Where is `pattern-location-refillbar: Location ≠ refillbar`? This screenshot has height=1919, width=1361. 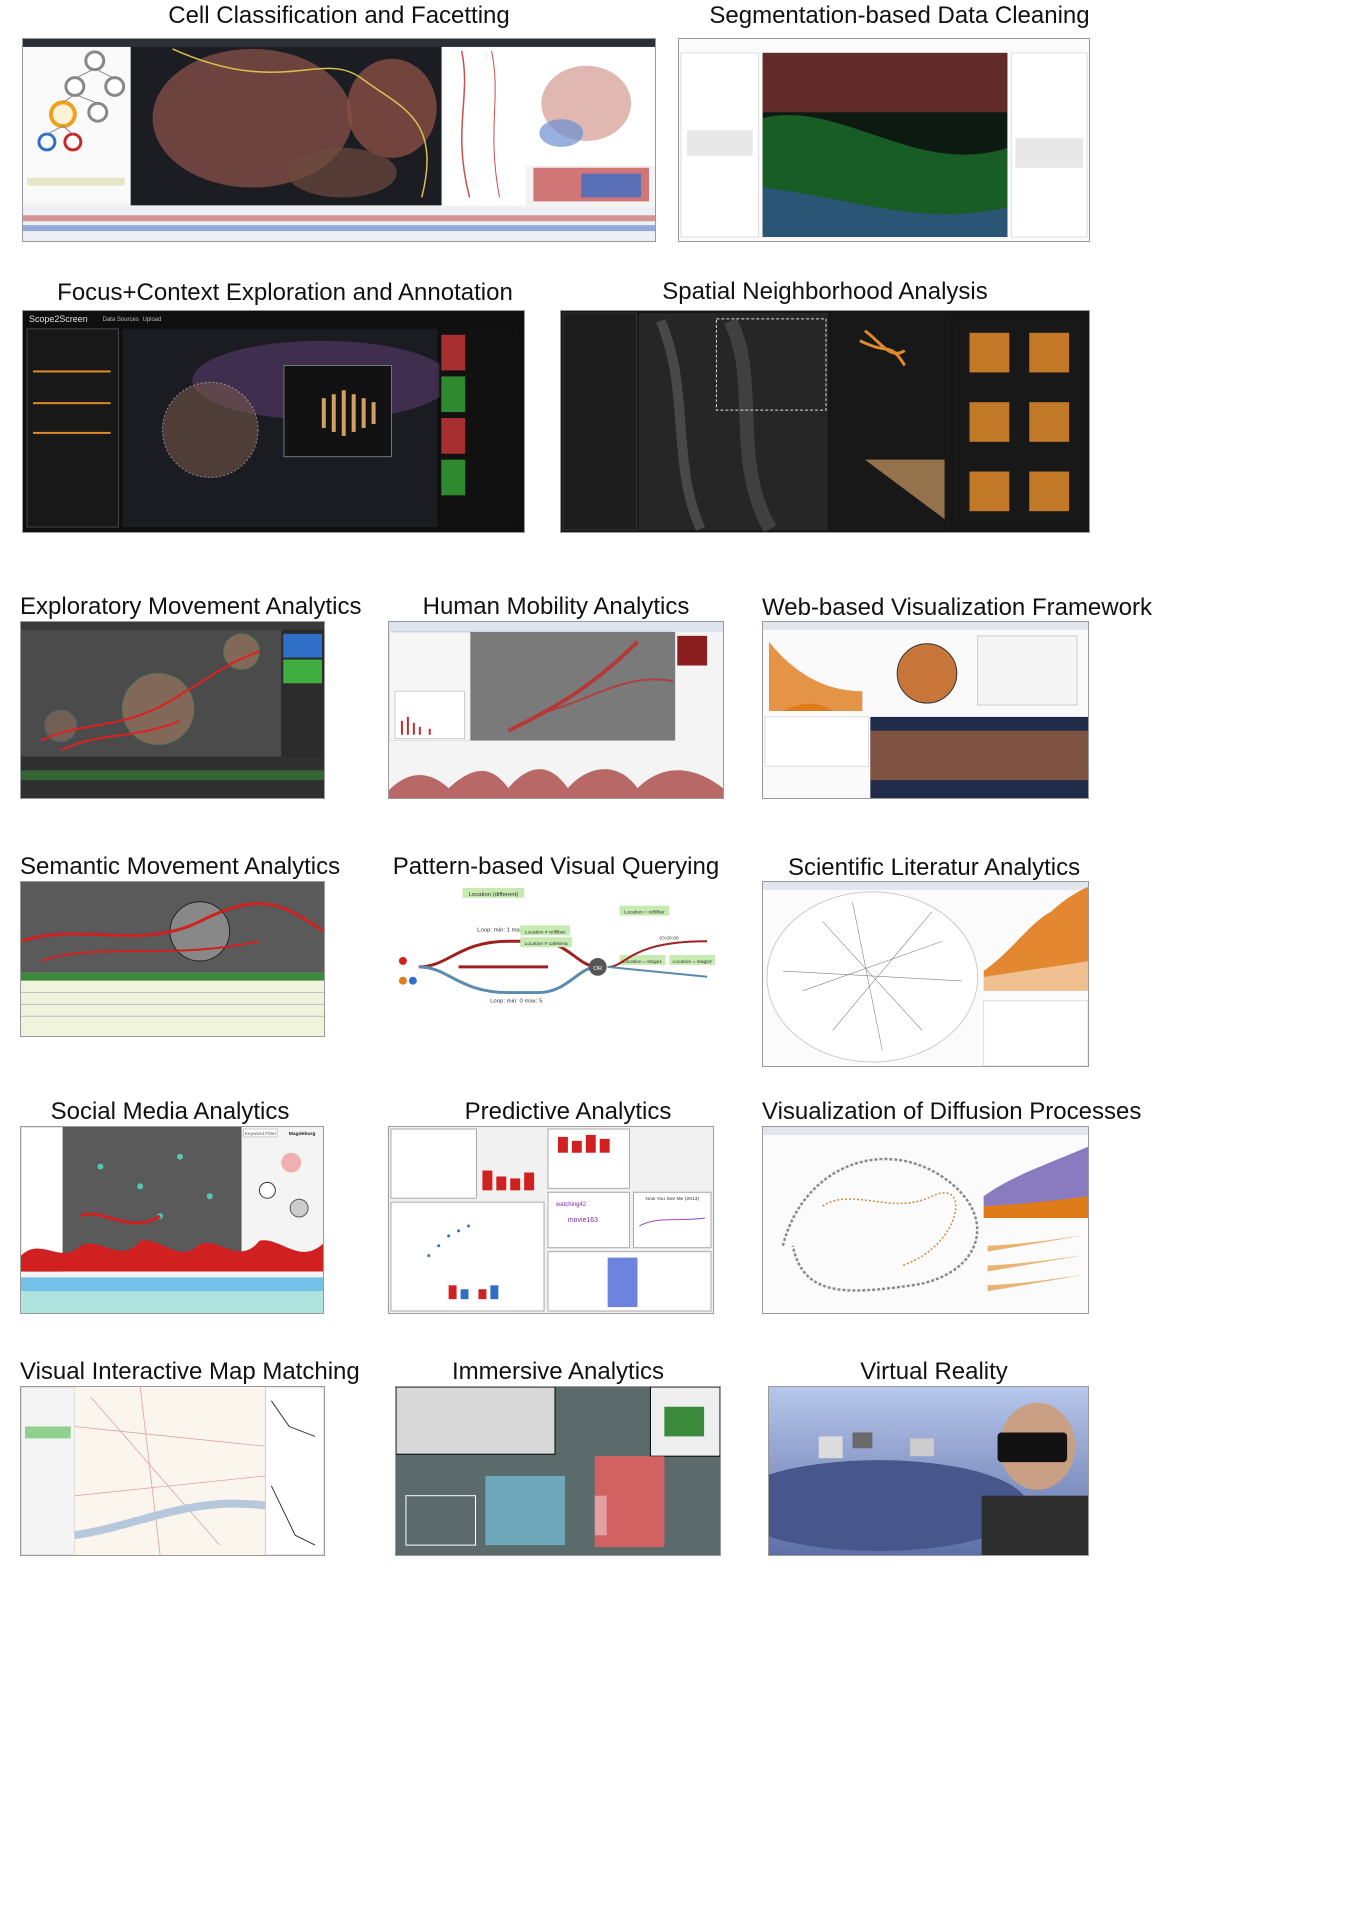 pattern-location-refillbar: Location ≠ refillbar is located at coordinates (545, 932).